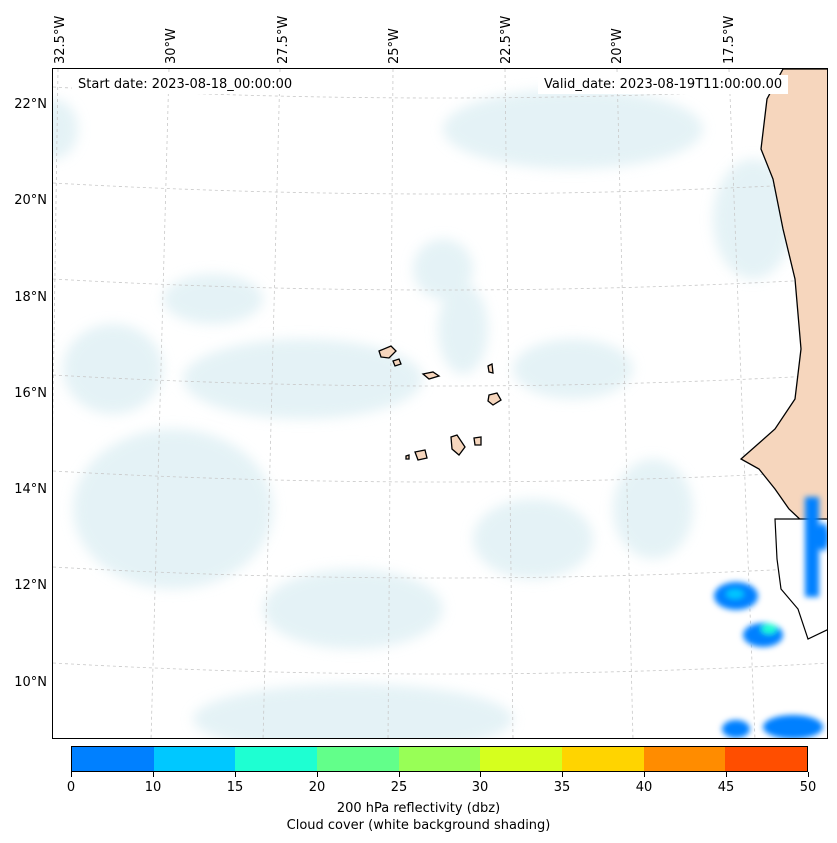 This screenshot has height=843, width=837. Describe the element at coordinates (729, 39) in the screenshot. I see `lon-label-17-5w: 17.5°W` at that location.